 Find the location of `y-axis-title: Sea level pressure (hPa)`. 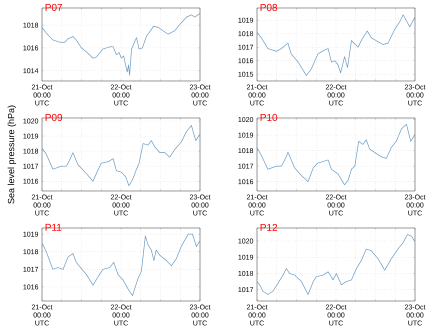

y-axis-title: Sea level pressure (hPa) is located at coordinates (12, 155).